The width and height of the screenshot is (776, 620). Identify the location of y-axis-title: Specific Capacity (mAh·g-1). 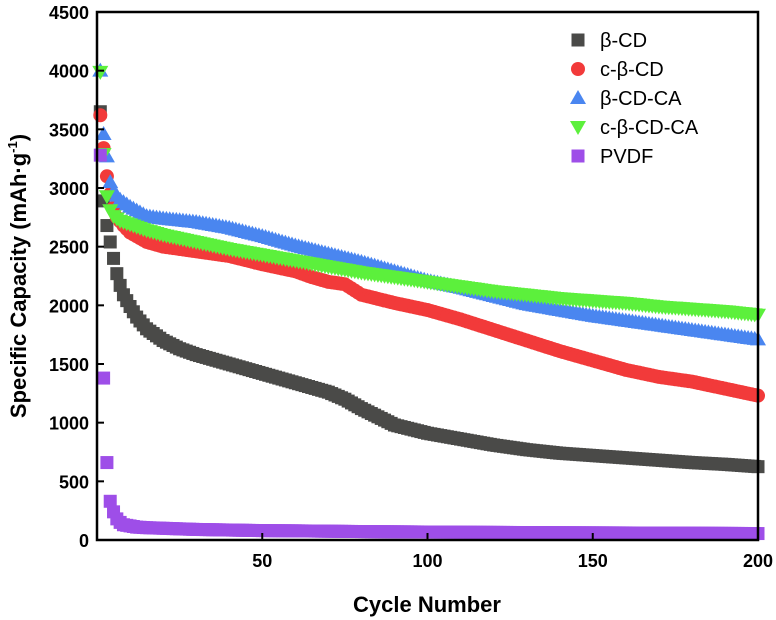
(18, 276).